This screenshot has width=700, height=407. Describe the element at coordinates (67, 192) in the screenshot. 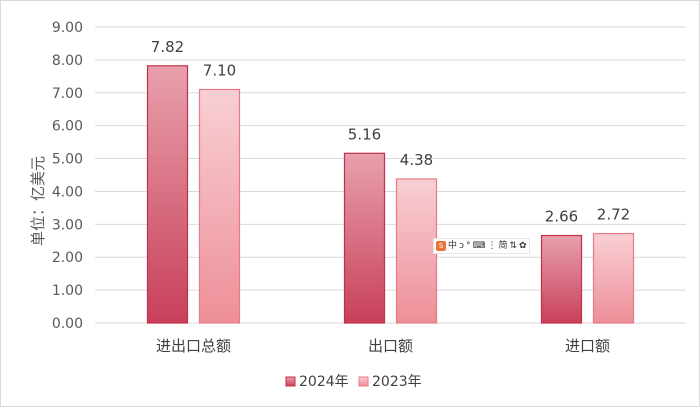

I see `y-tick-label: 4.00` at that location.